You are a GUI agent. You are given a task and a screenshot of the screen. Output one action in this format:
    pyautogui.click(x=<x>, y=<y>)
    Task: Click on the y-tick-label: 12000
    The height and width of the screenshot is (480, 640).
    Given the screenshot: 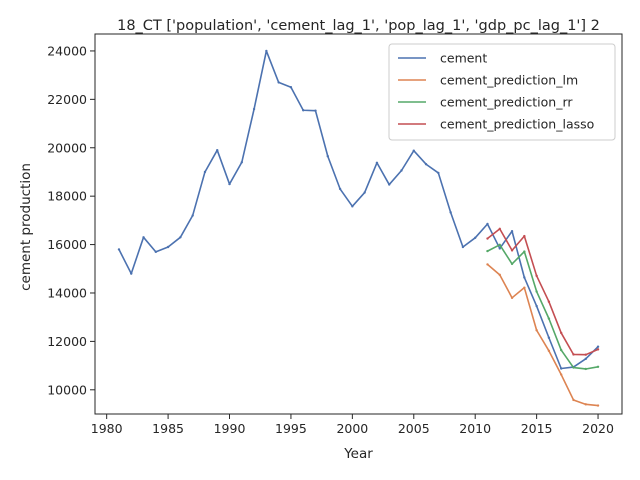 What is the action you would take?
    pyautogui.click(x=67, y=341)
    